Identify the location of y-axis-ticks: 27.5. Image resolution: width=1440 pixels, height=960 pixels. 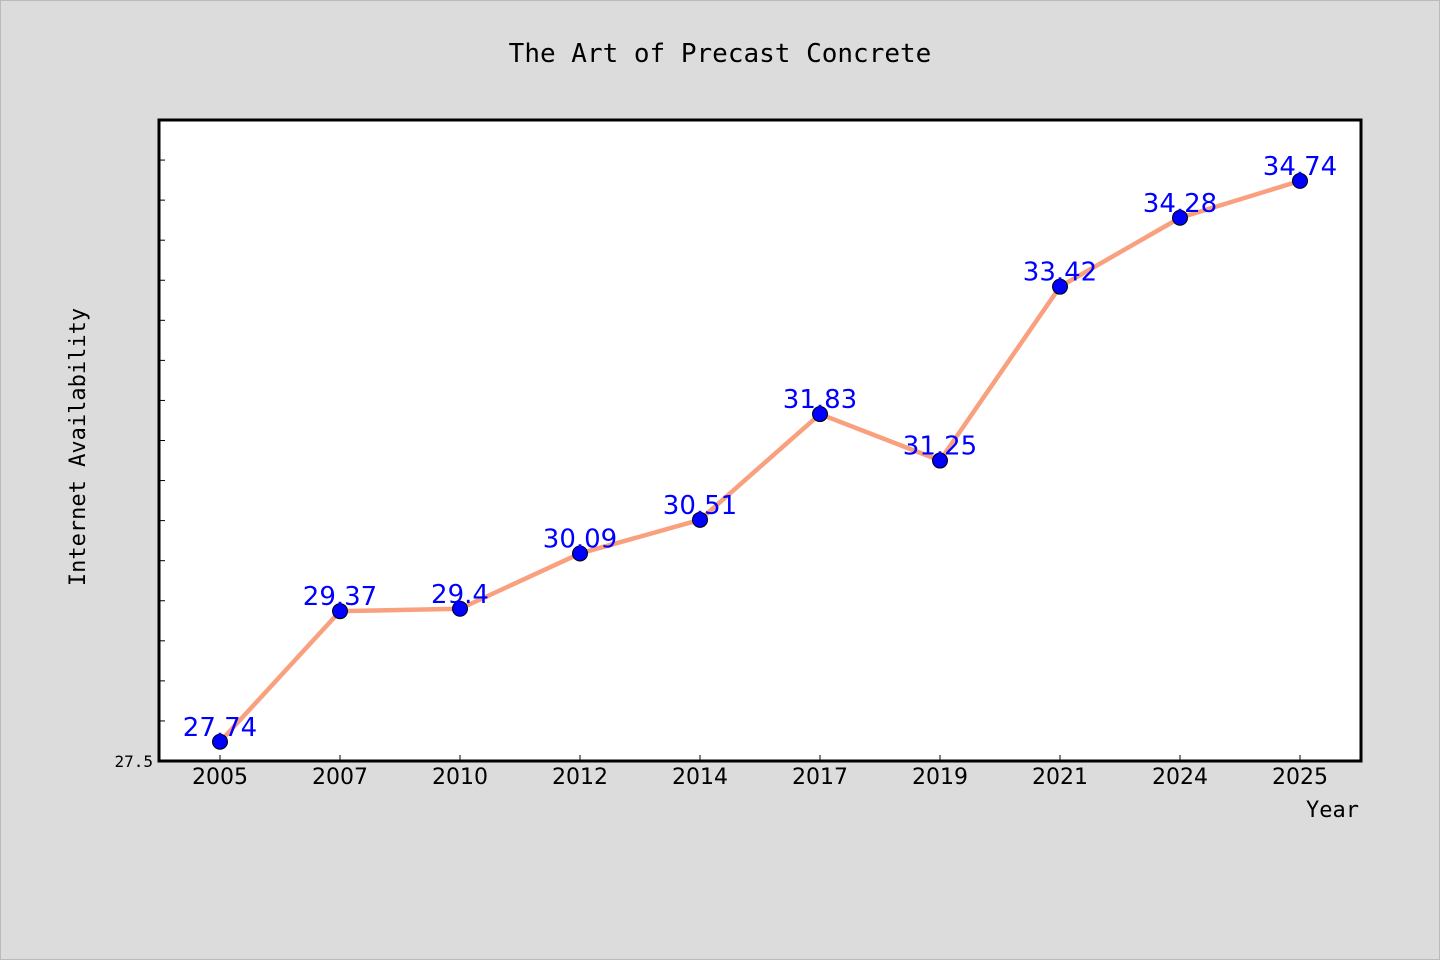
(139, 445).